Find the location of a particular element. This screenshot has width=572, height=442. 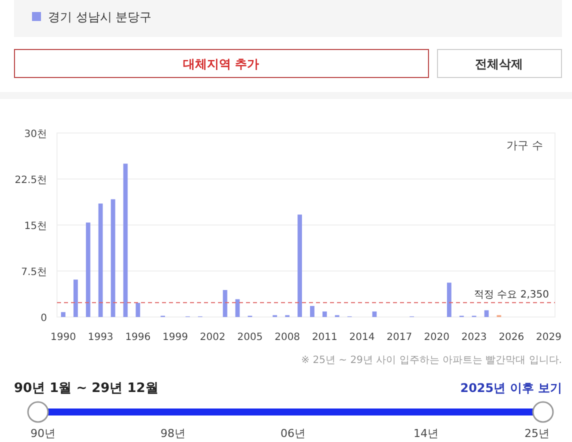

x-tick-label: 2011 is located at coordinates (325, 337).